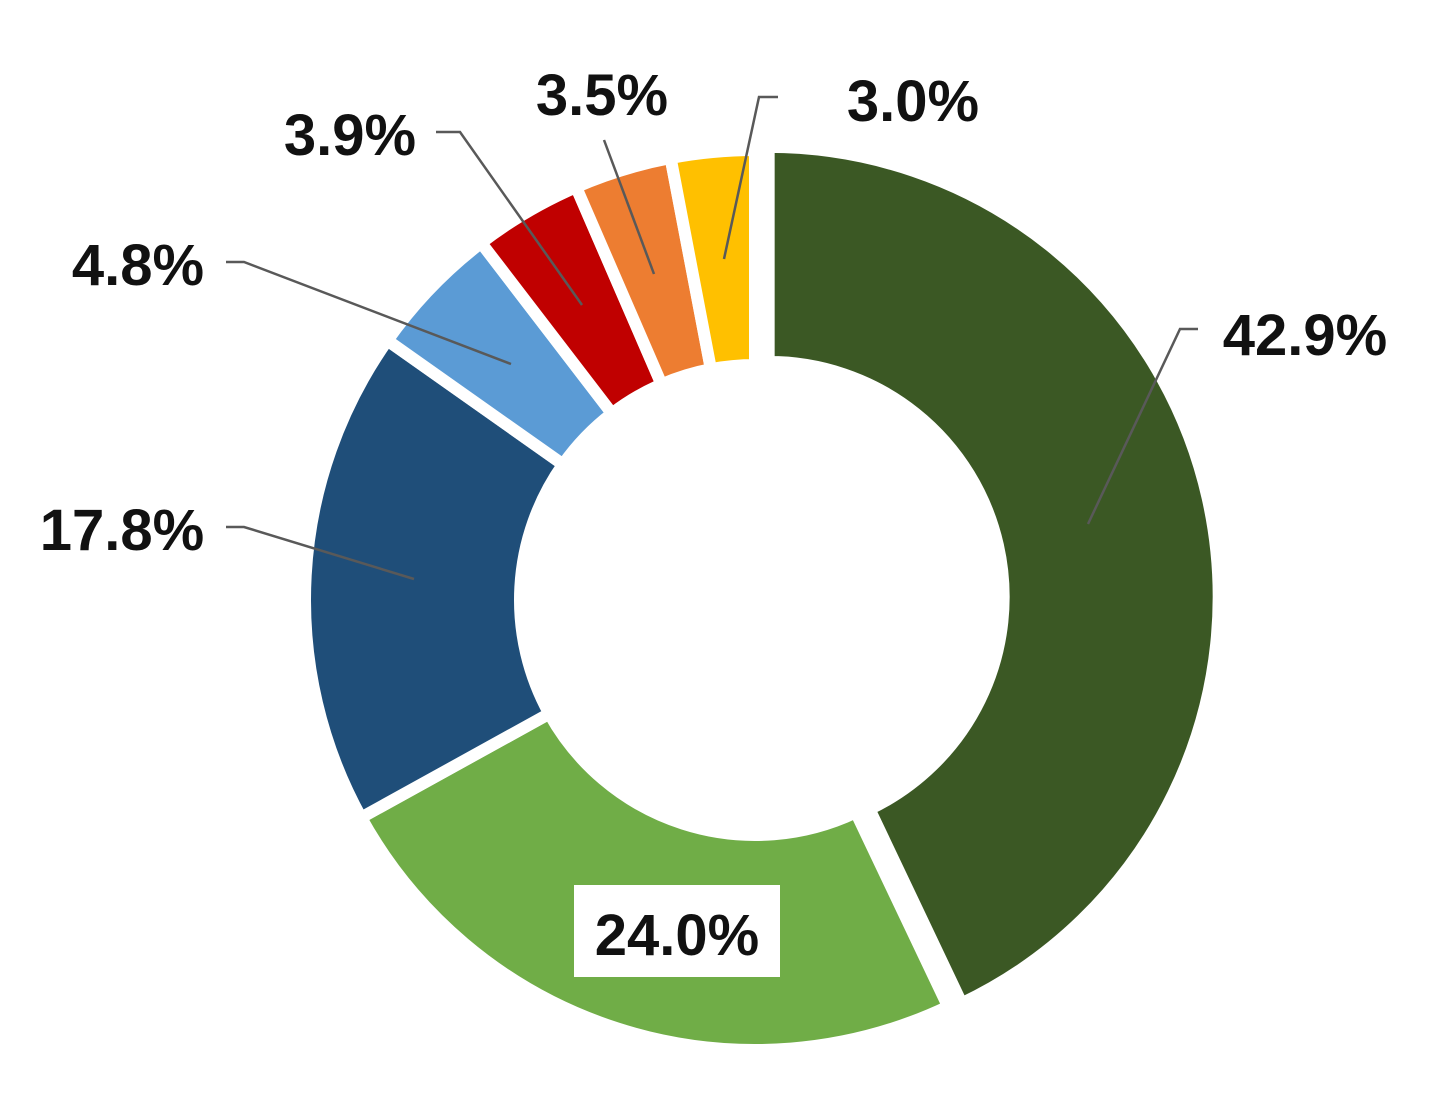 The width and height of the screenshot is (1451, 1110). I want to click on data-label-1: 42.9%, so click(1305, 335).